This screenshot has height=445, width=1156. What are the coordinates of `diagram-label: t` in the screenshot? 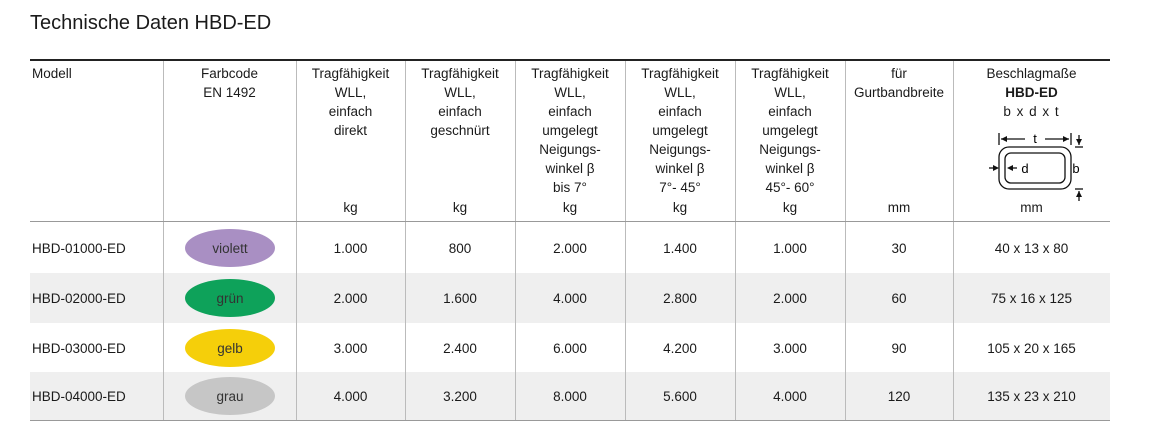 It's located at (1035, 138).